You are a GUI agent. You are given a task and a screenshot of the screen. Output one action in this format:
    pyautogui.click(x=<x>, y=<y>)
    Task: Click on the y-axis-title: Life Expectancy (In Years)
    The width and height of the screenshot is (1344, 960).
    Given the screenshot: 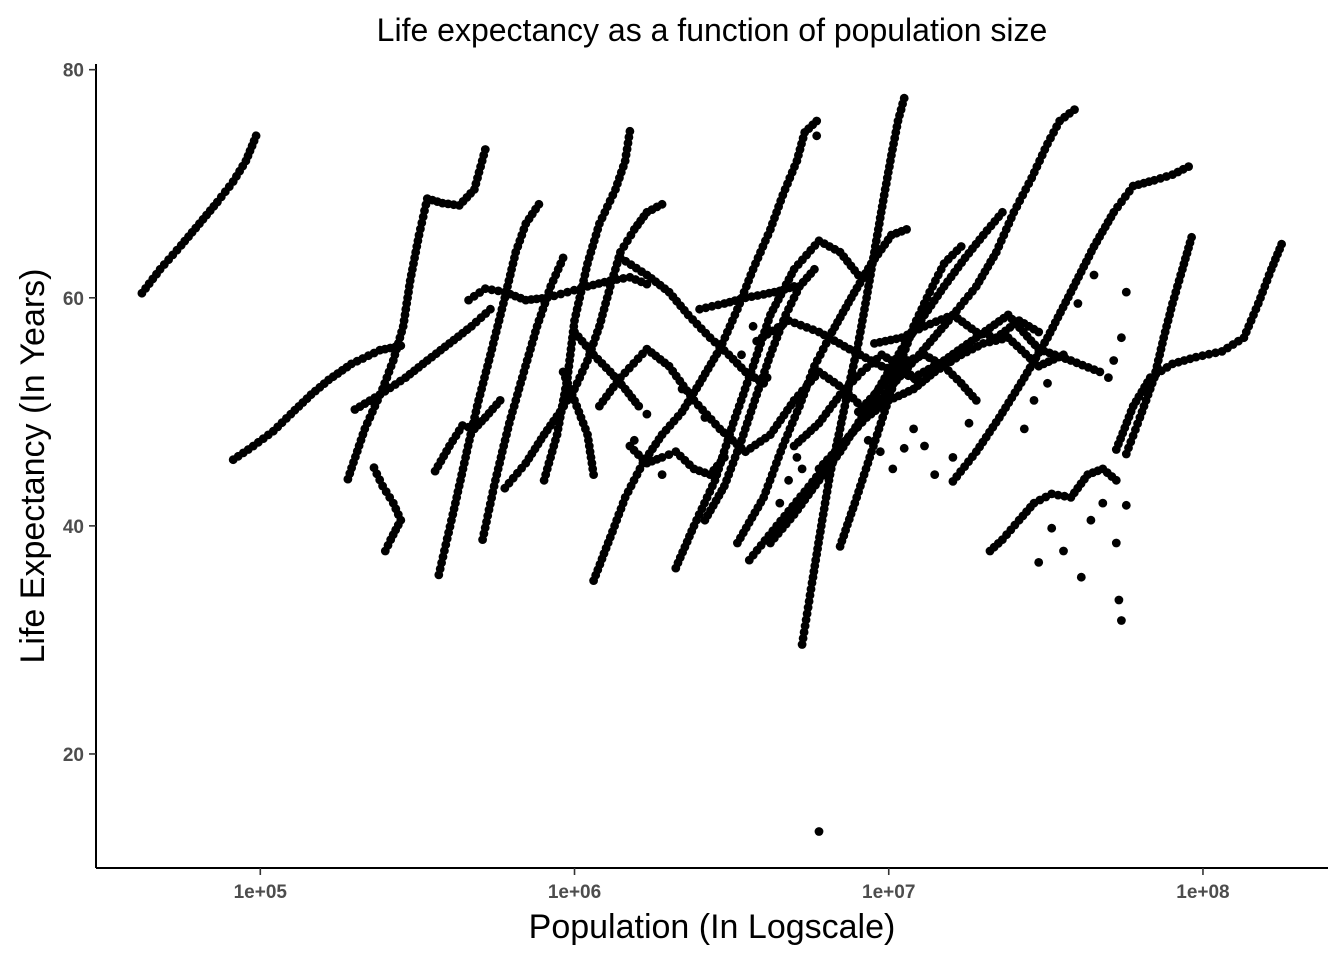 What is the action you would take?
    pyautogui.click(x=33, y=465)
    